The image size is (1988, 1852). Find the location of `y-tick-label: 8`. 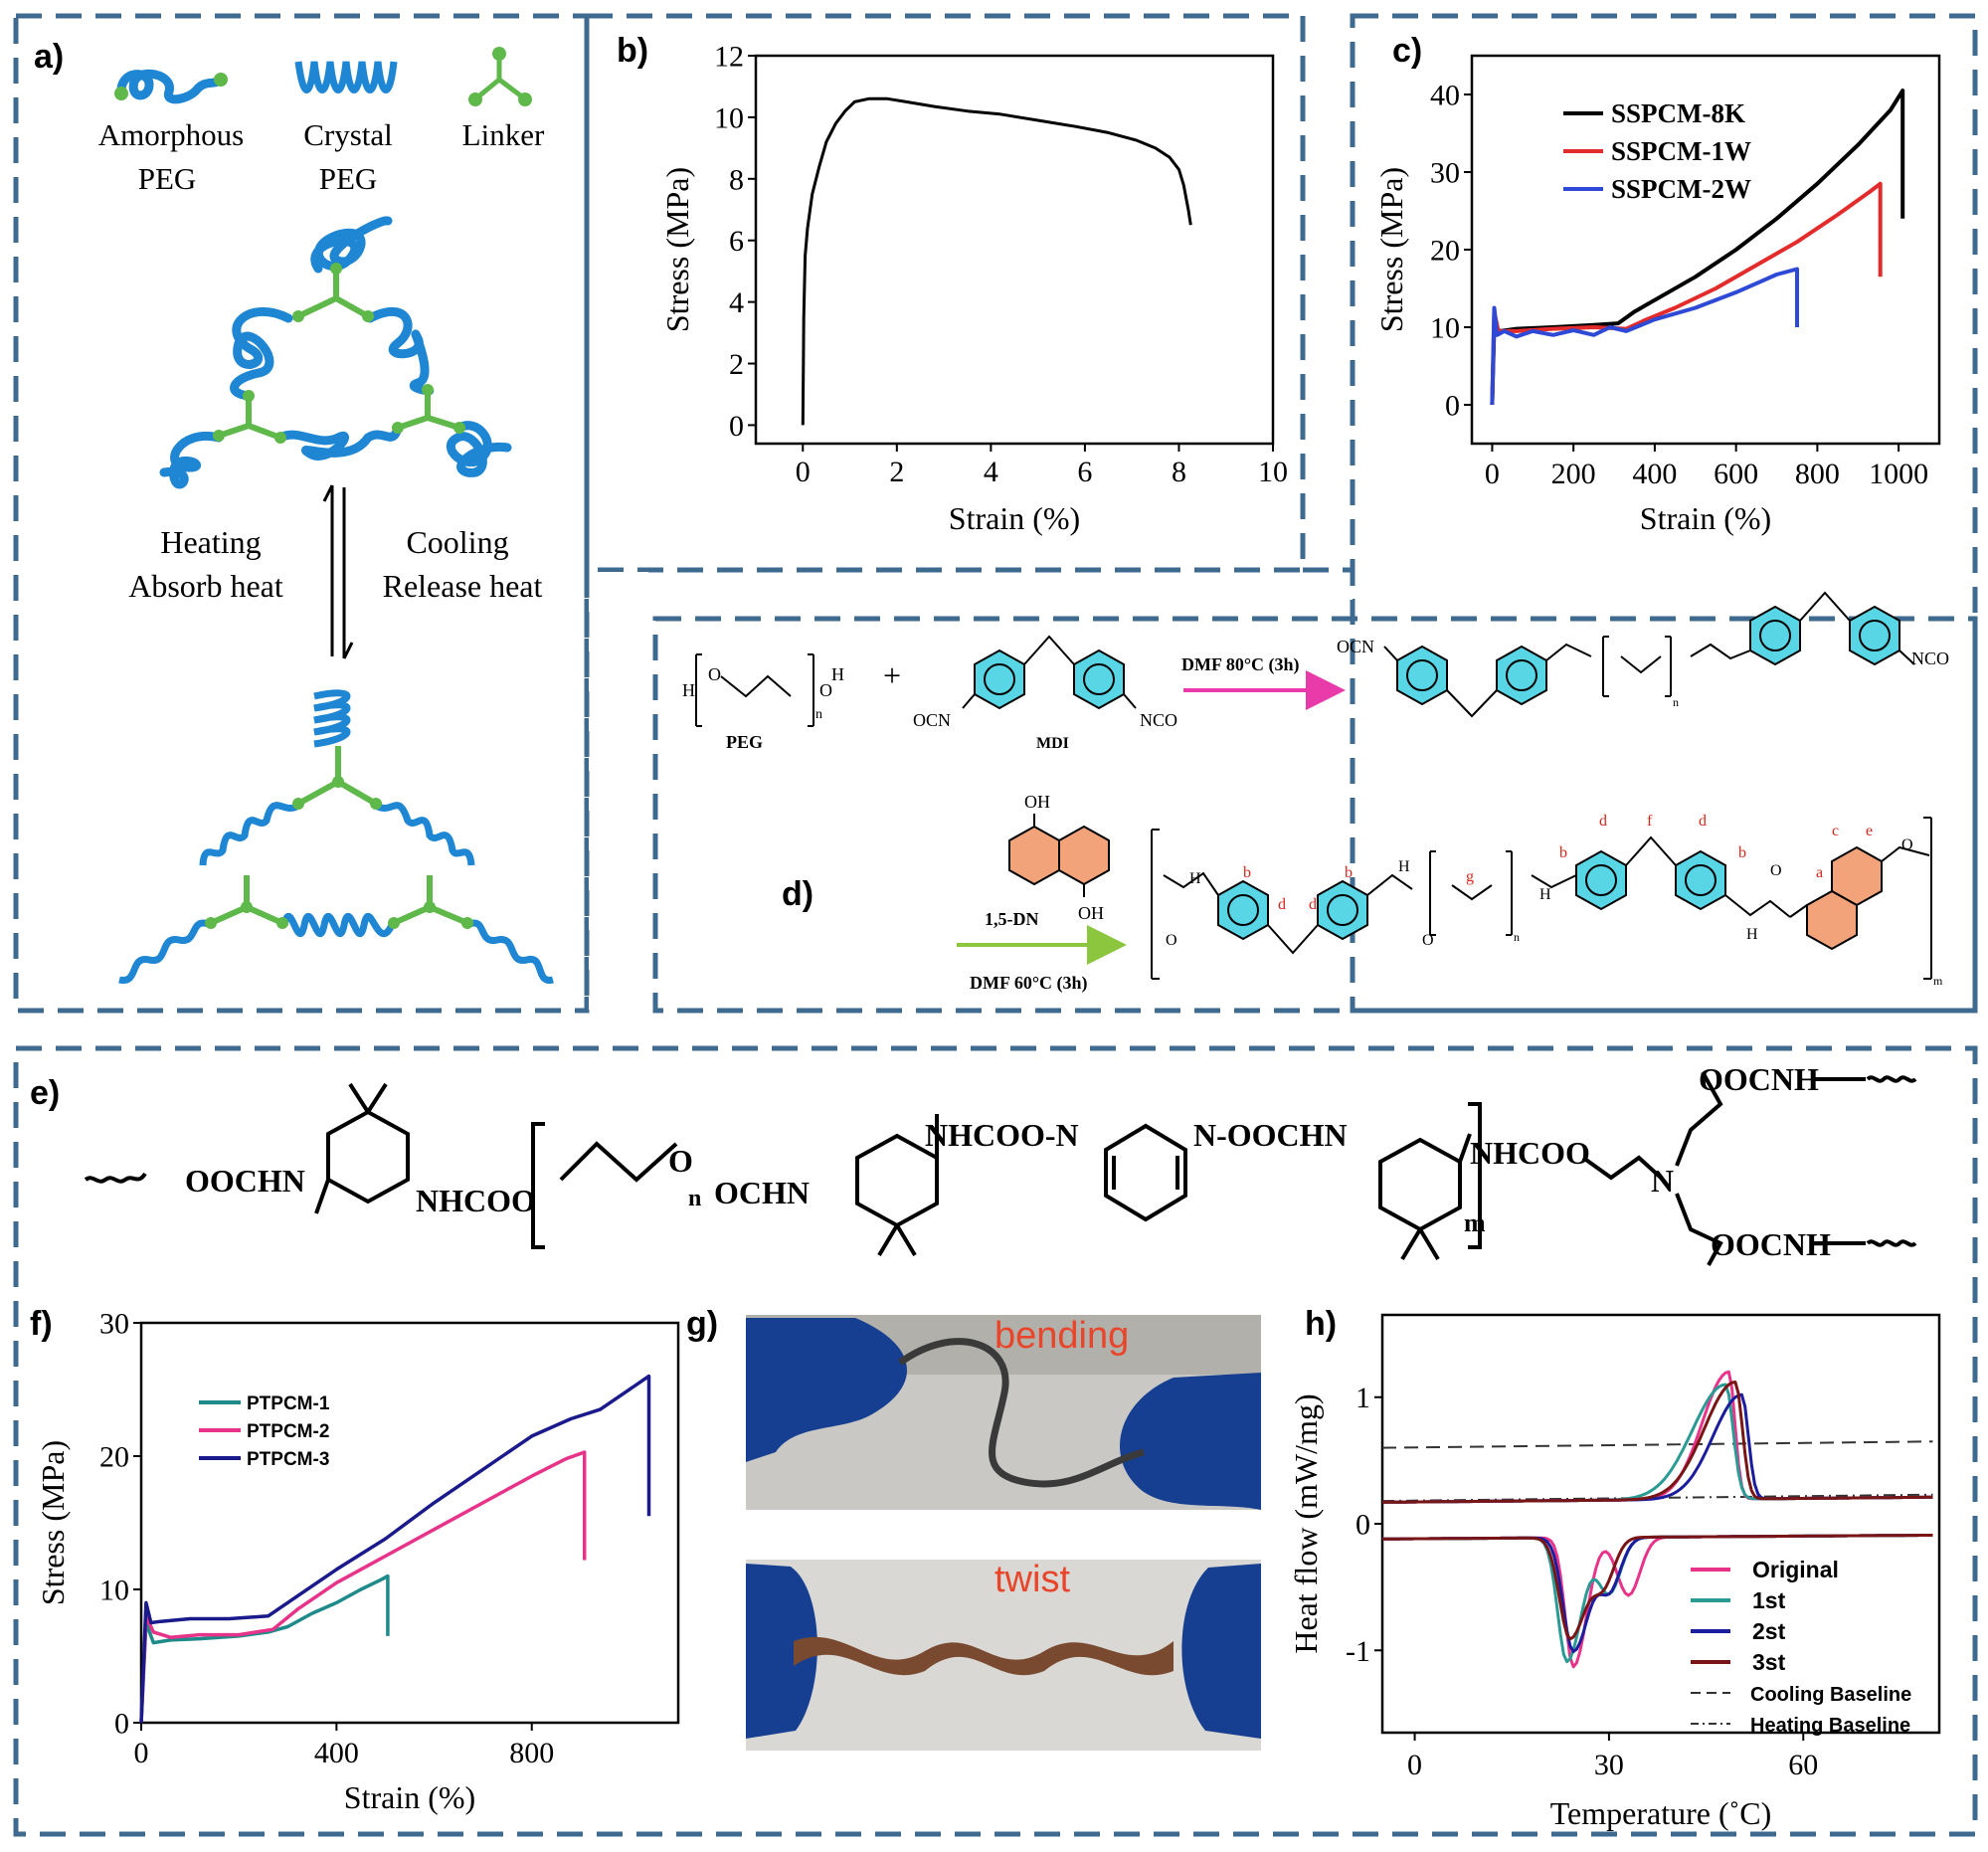

y-tick-label: 8 is located at coordinates (736, 180).